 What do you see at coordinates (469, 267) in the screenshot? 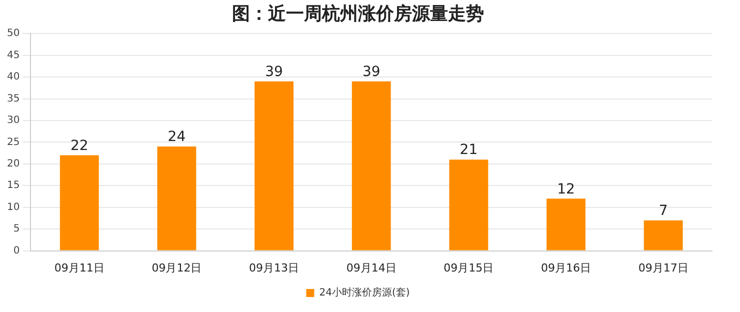
I see `x-tick-label: 09月15日` at bounding box center [469, 267].